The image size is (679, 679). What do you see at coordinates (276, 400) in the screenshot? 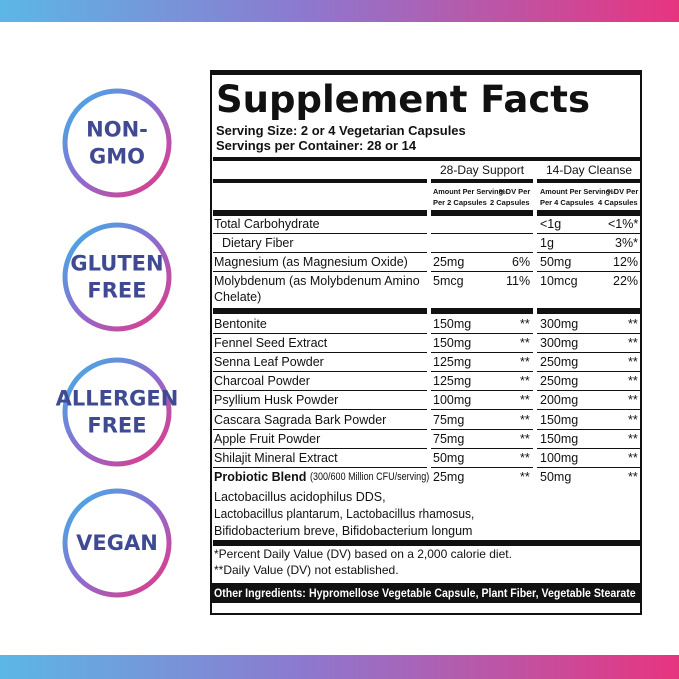
I see `ingredient-name: Psyllium Husk Powder` at bounding box center [276, 400].